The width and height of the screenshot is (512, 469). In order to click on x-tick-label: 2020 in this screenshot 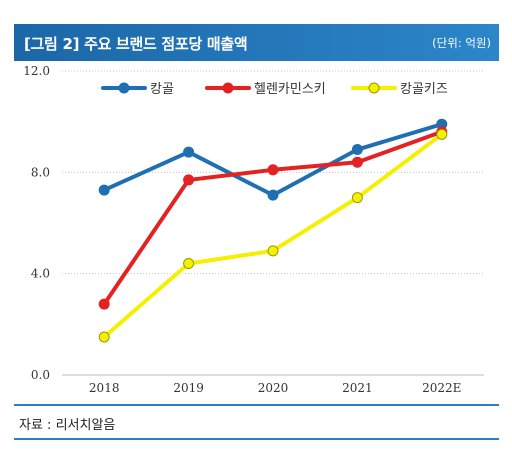, I will do `click(273, 388)`.